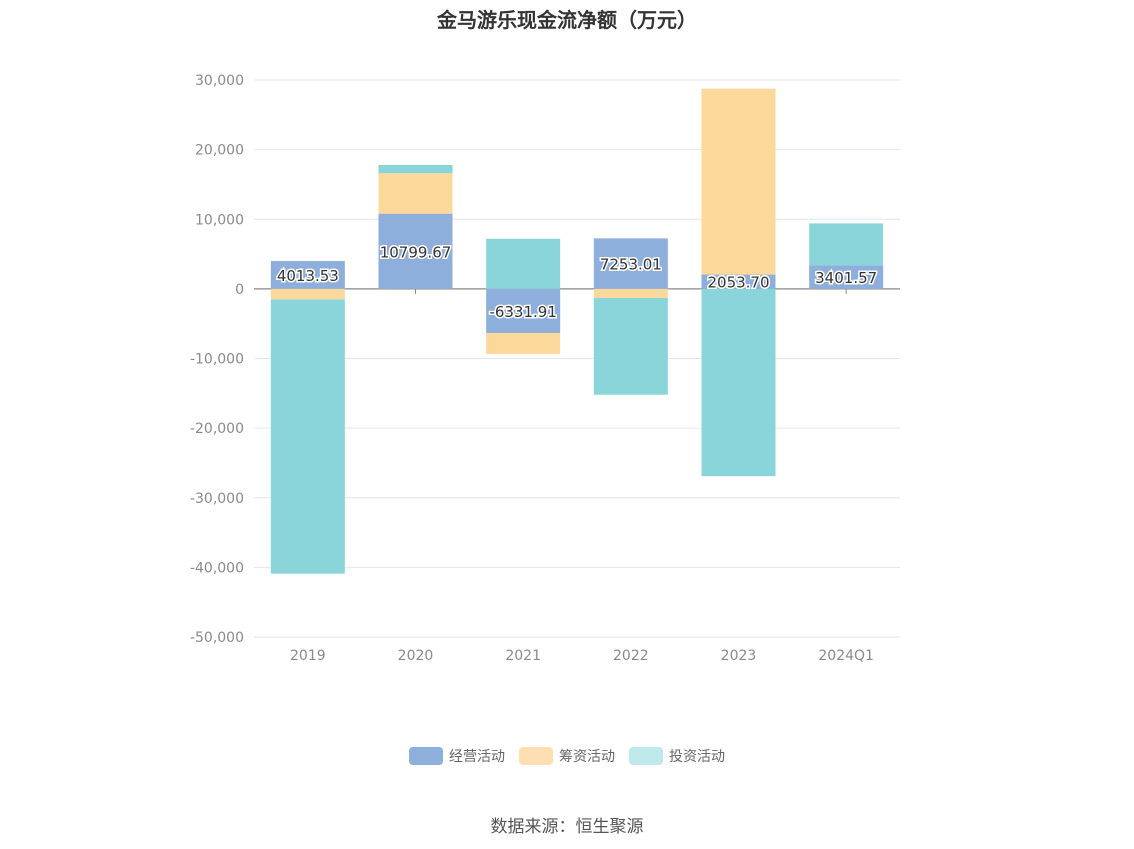  Describe the element at coordinates (219, 151) in the screenshot. I see `y-tick-label: 20,000` at that location.